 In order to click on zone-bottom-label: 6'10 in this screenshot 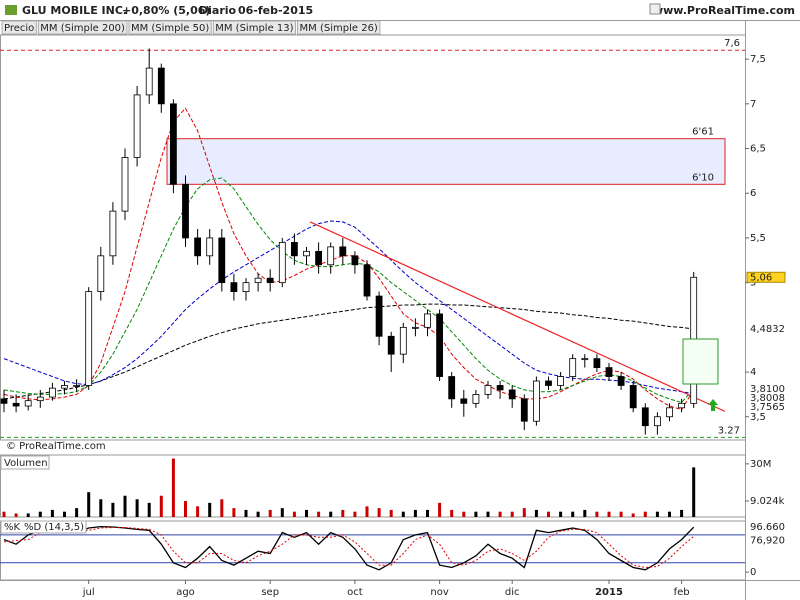, I will do `click(703, 177)`.